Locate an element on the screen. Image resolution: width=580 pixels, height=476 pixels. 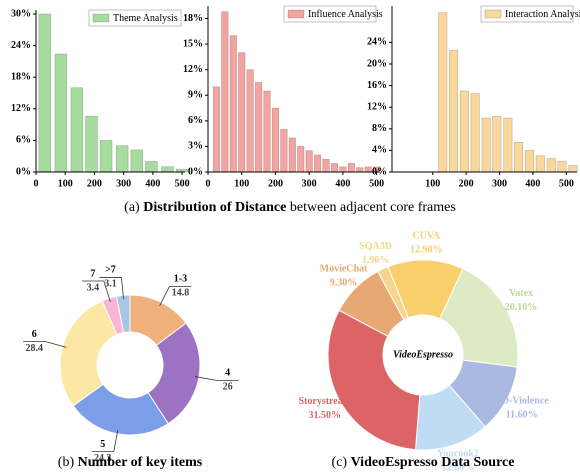
legend-label: Interaction Analysis is located at coordinates (542, 14).